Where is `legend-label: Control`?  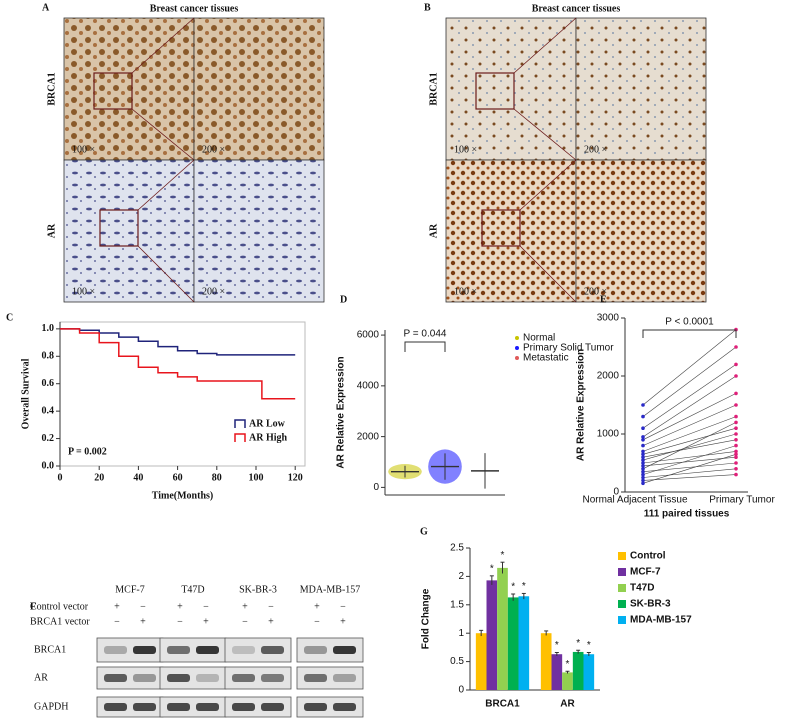
legend-label: Control is located at coordinates (648, 556).